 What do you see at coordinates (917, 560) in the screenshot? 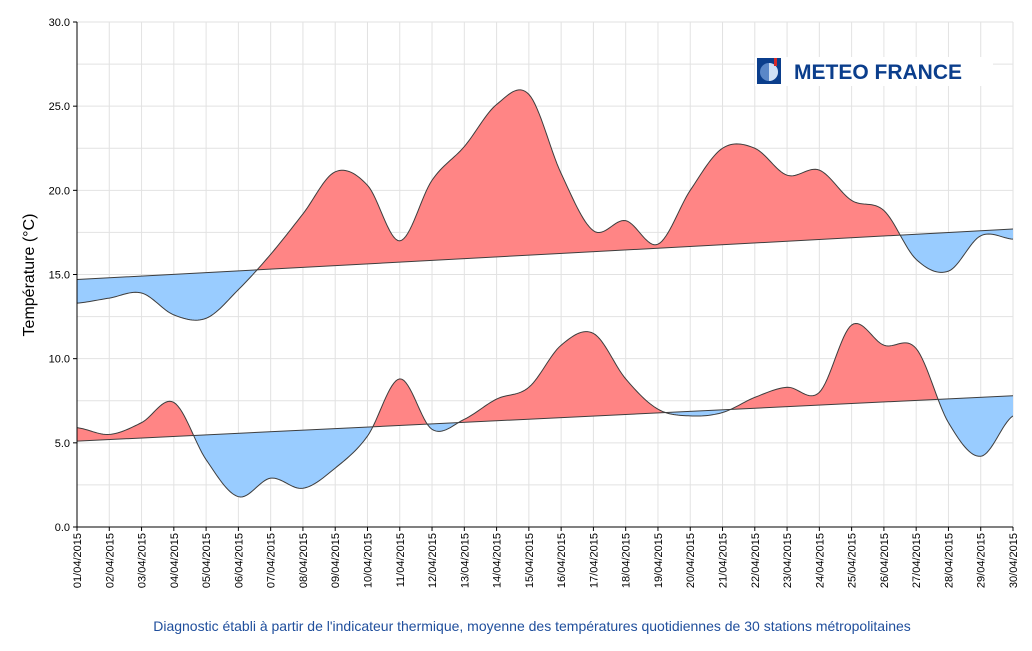
I see `x-tick-label: 27/04/2015` at bounding box center [917, 560].